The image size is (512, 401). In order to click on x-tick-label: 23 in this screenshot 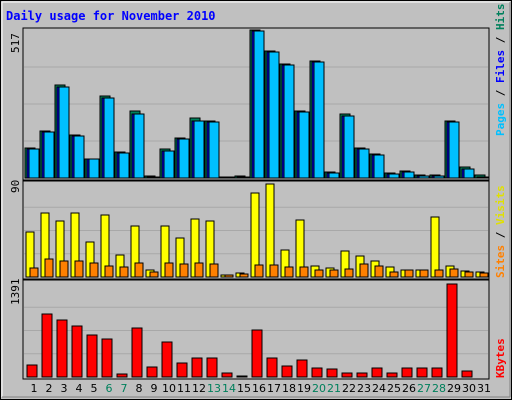, I will do `click(364, 388)`.